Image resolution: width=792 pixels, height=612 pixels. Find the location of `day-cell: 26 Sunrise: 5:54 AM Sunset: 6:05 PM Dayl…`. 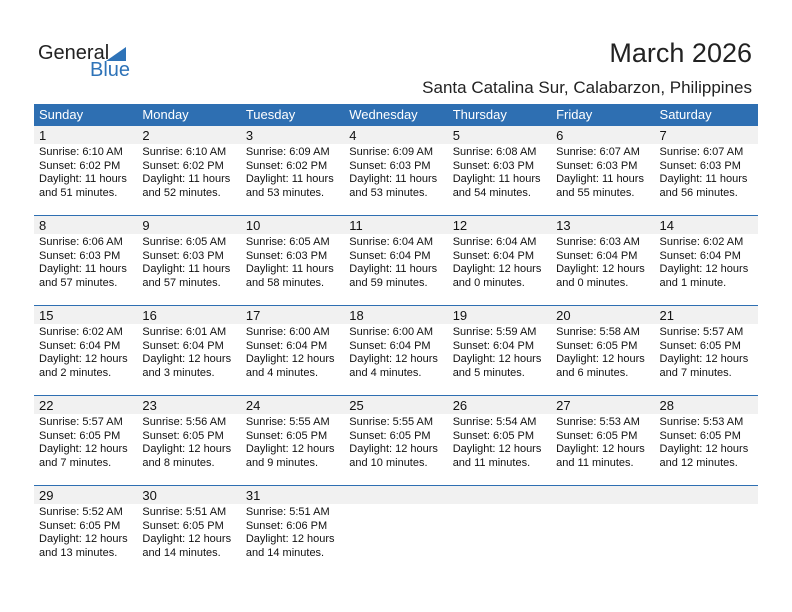

day-cell: 26 Sunrise: 5:54 AM Sunset: 6:05 PM Dayl… is located at coordinates (499, 440).